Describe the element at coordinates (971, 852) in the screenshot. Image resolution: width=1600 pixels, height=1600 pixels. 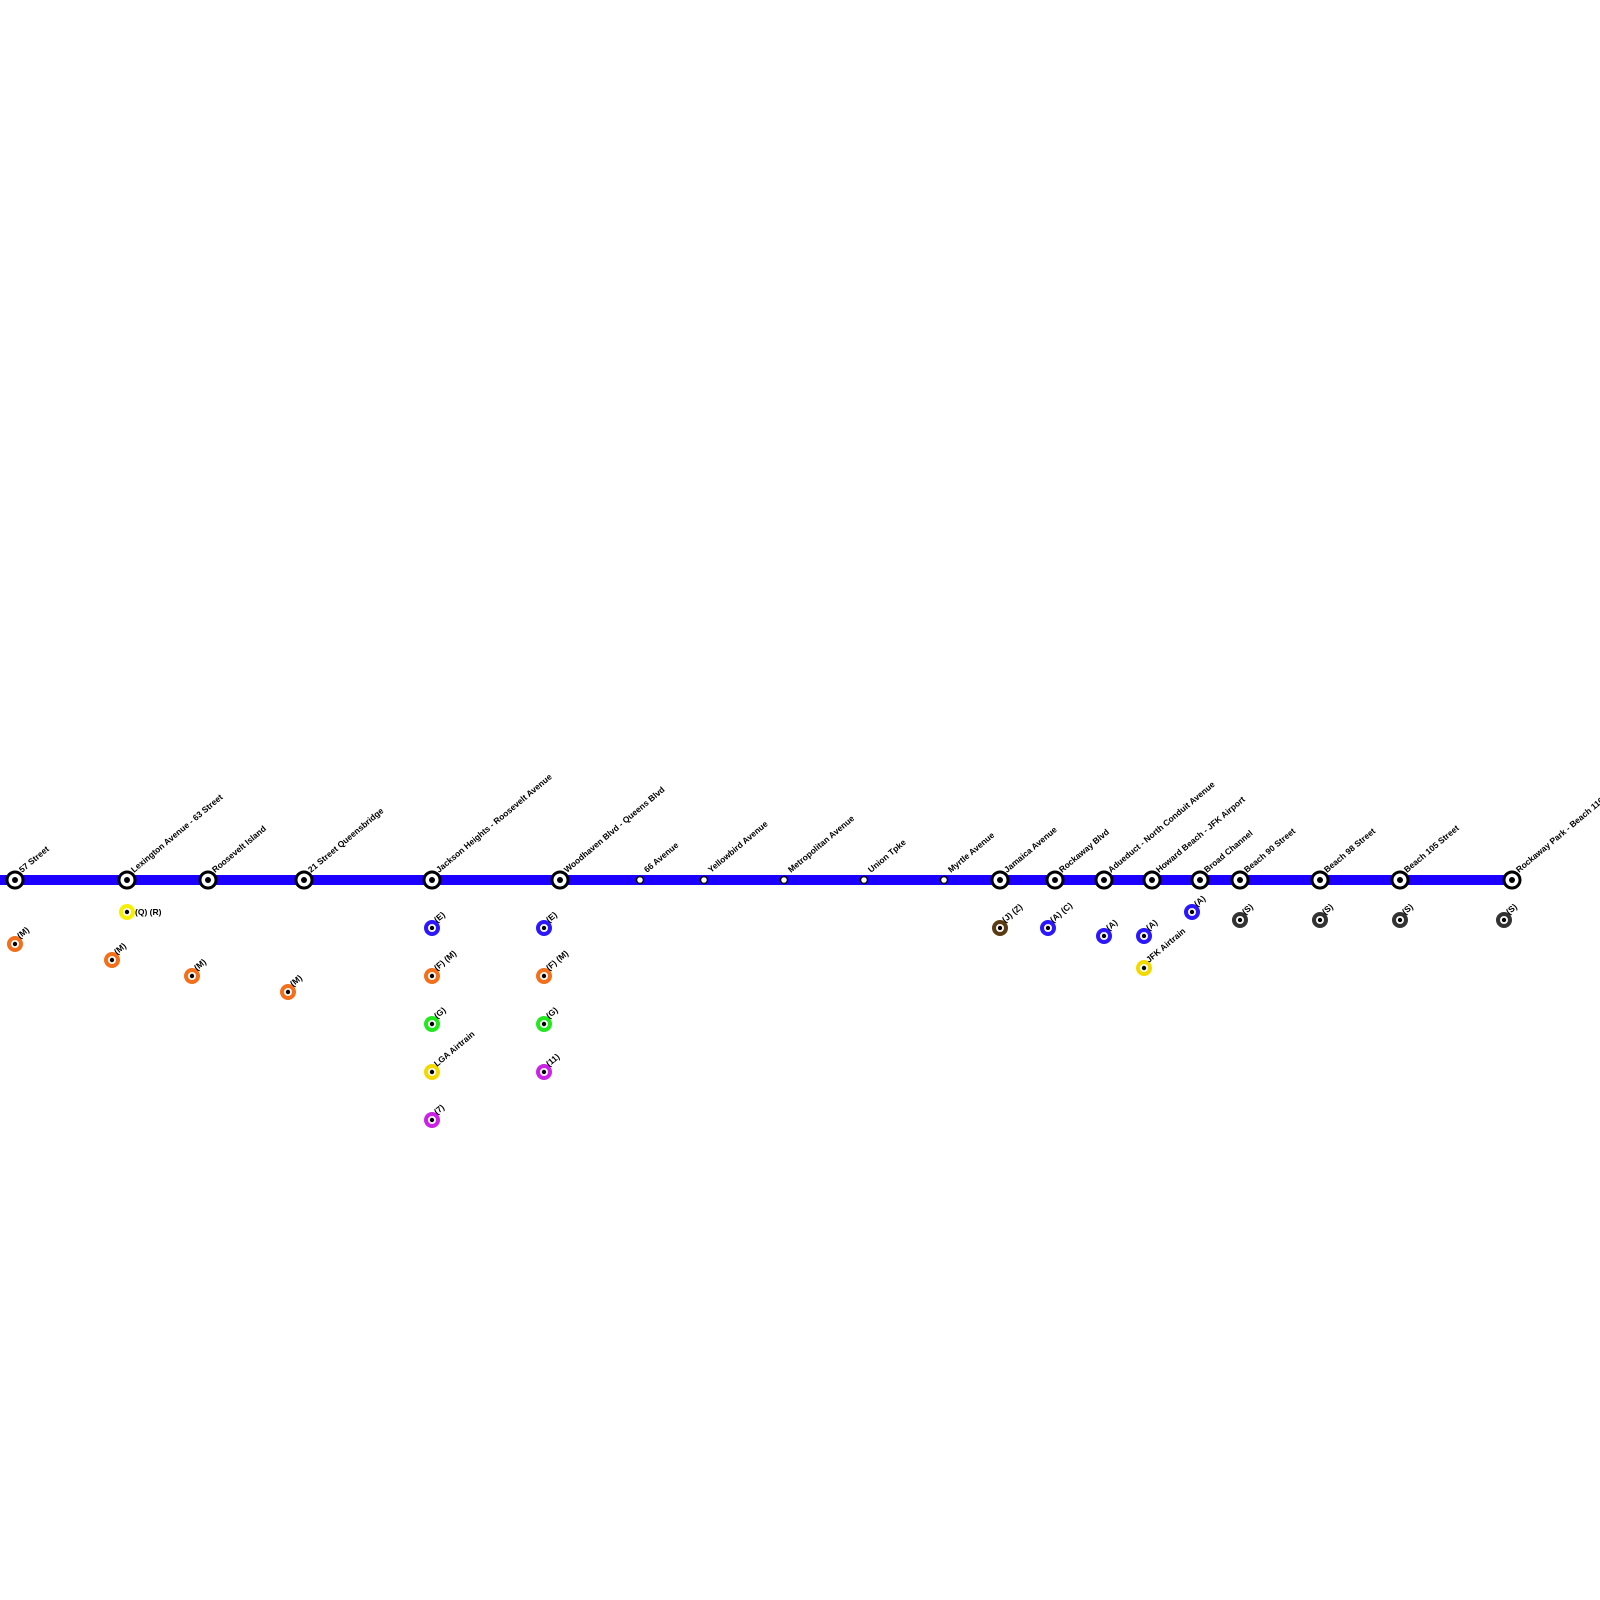
I see `station-10-label: Myrtle Avenue` at that location.